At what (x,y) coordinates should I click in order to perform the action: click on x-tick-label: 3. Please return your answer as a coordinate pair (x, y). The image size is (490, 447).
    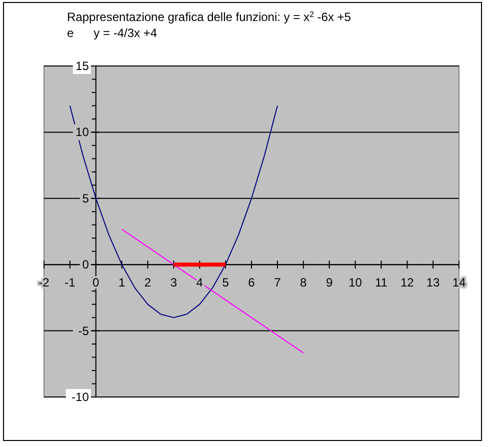
    Looking at the image, I should click on (174, 283).